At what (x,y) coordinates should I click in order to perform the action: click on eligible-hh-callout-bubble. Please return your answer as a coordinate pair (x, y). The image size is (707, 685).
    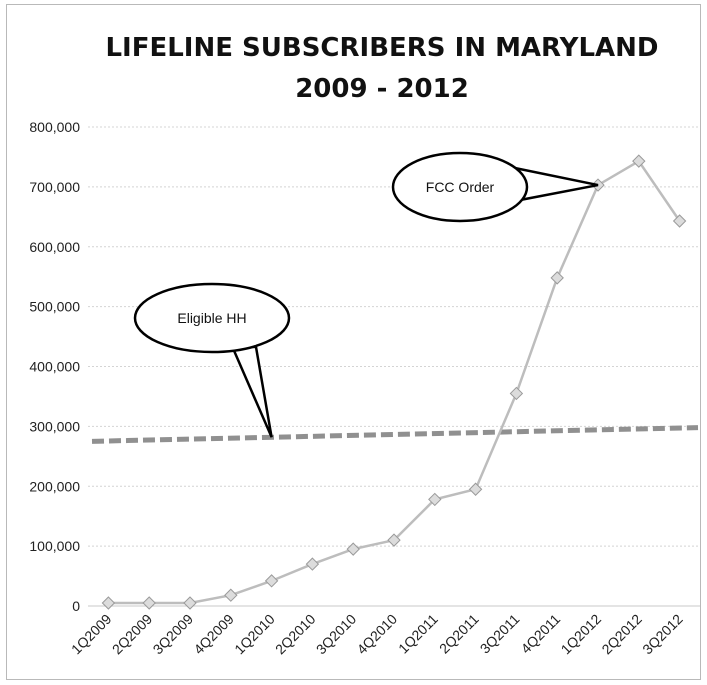
    Looking at the image, I should click on (212, 318).